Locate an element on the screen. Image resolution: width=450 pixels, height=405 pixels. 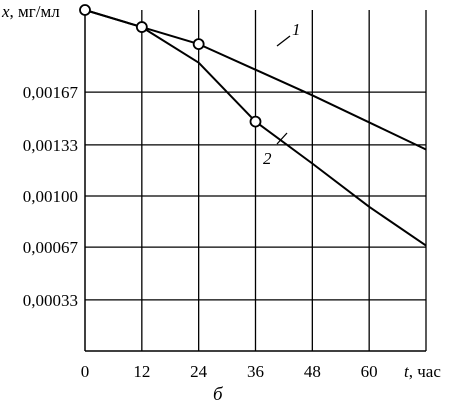
y-axis-unit: , мг/мл is located at coordinates (35, 11).